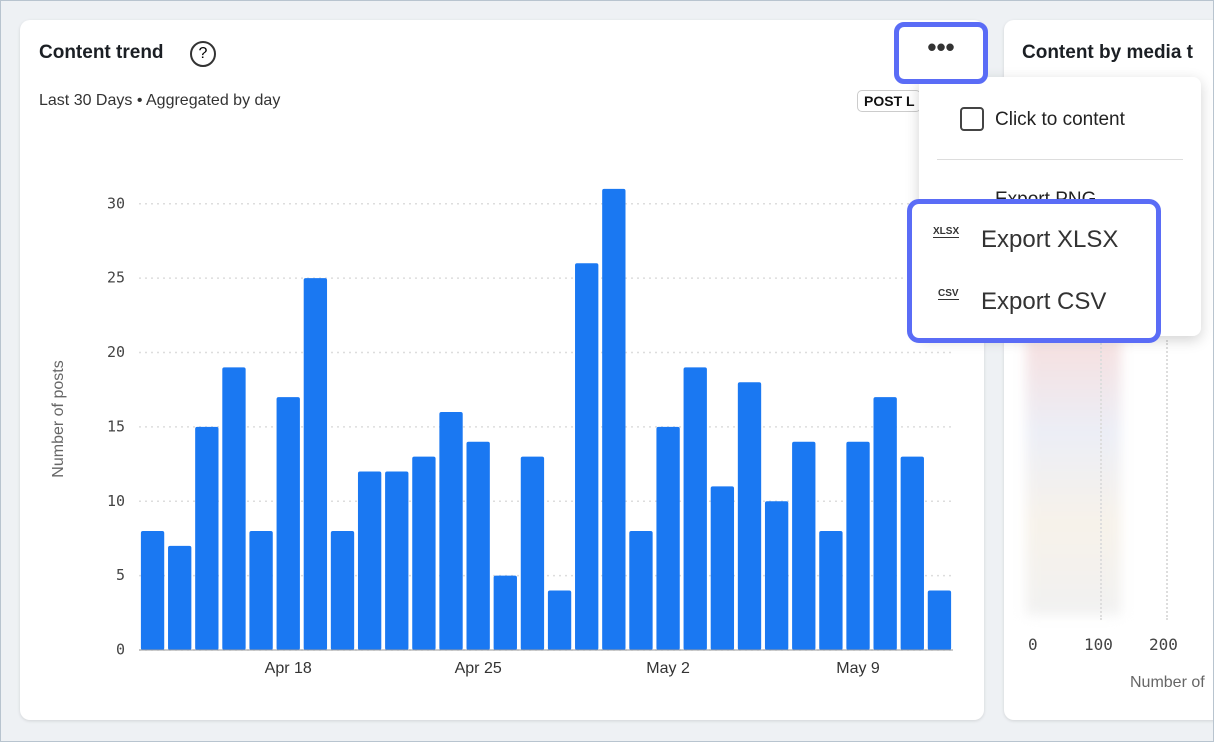 Image resolution: width=1214 pixels, height=742 pixels. What do you see at coordinates (1044, 301) in the screenshot?
I see `menu-item: Export CSV` at bounding box center [1044, 301].